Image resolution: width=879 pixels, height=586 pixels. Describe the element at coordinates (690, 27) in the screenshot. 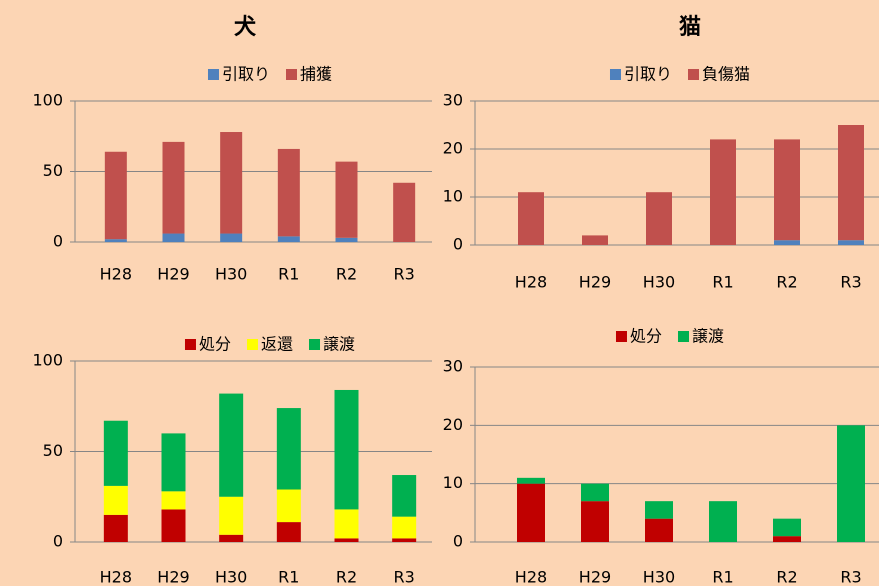

I see `chart-title: 猫` at that location.